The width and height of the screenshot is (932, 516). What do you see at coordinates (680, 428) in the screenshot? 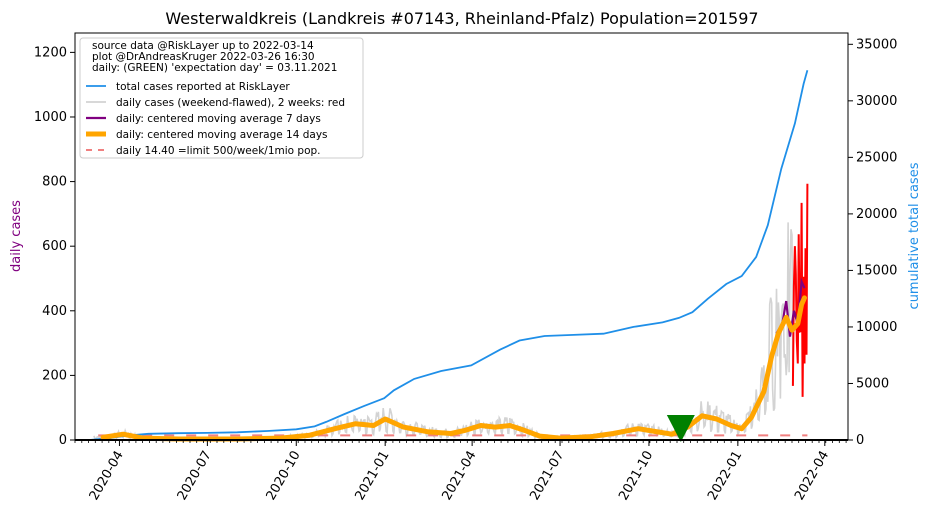
I see `expectation-day-marker` at bounding box center [680, 428].